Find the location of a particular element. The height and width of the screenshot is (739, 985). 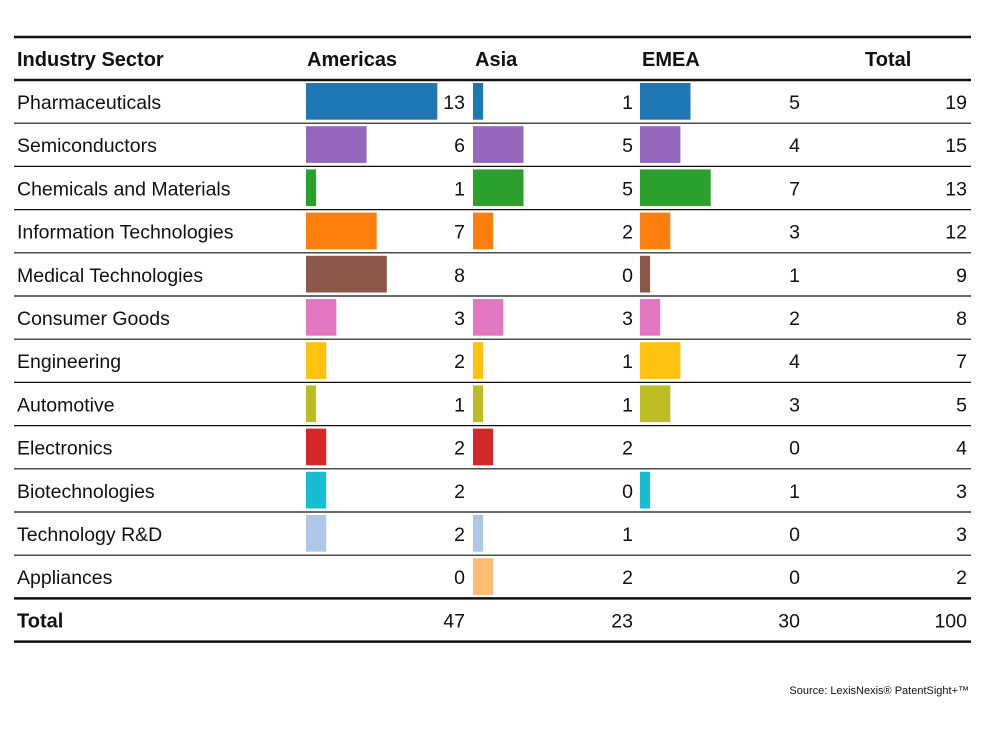

header-americas: Americas is located at coordinates (352, 60).